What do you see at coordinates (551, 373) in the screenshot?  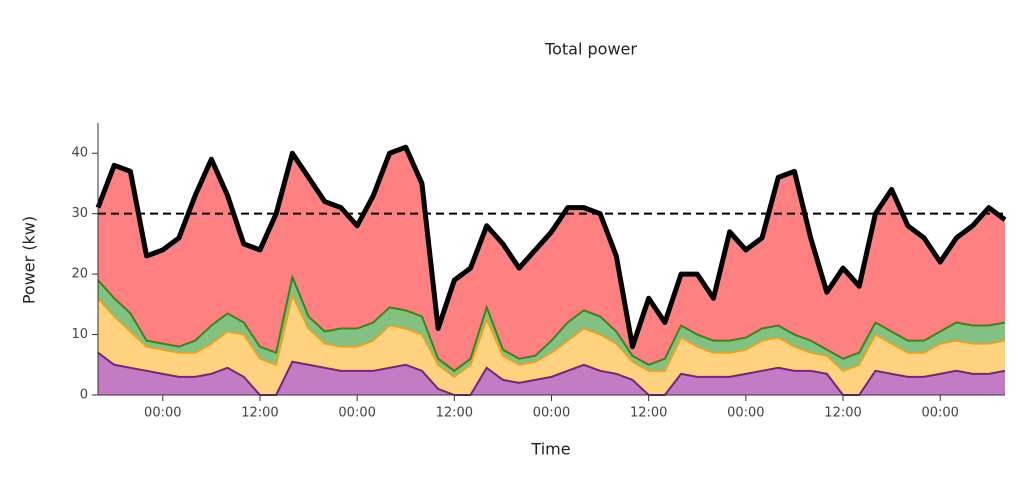 I see `area` at bounding box center [551, 373].